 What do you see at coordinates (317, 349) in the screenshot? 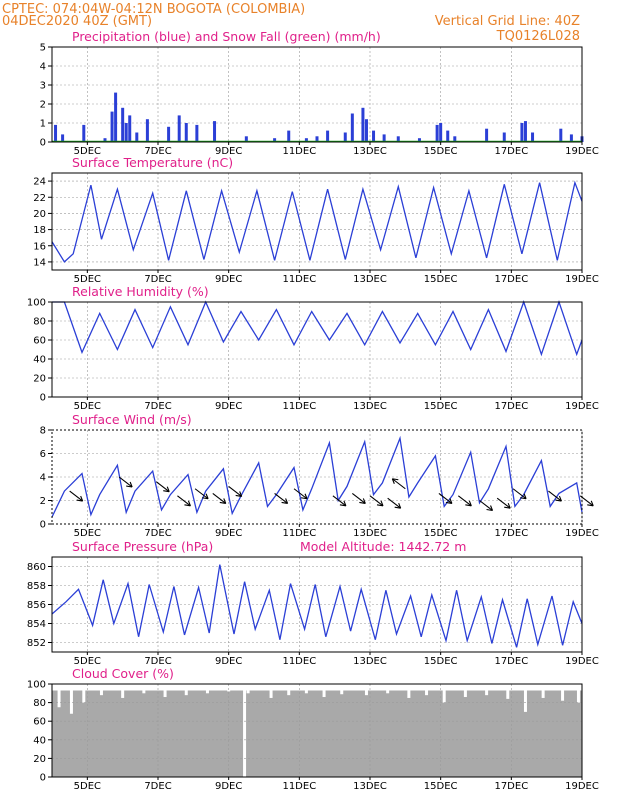
I see `humidity-frame` at bounding box center [317, 349].